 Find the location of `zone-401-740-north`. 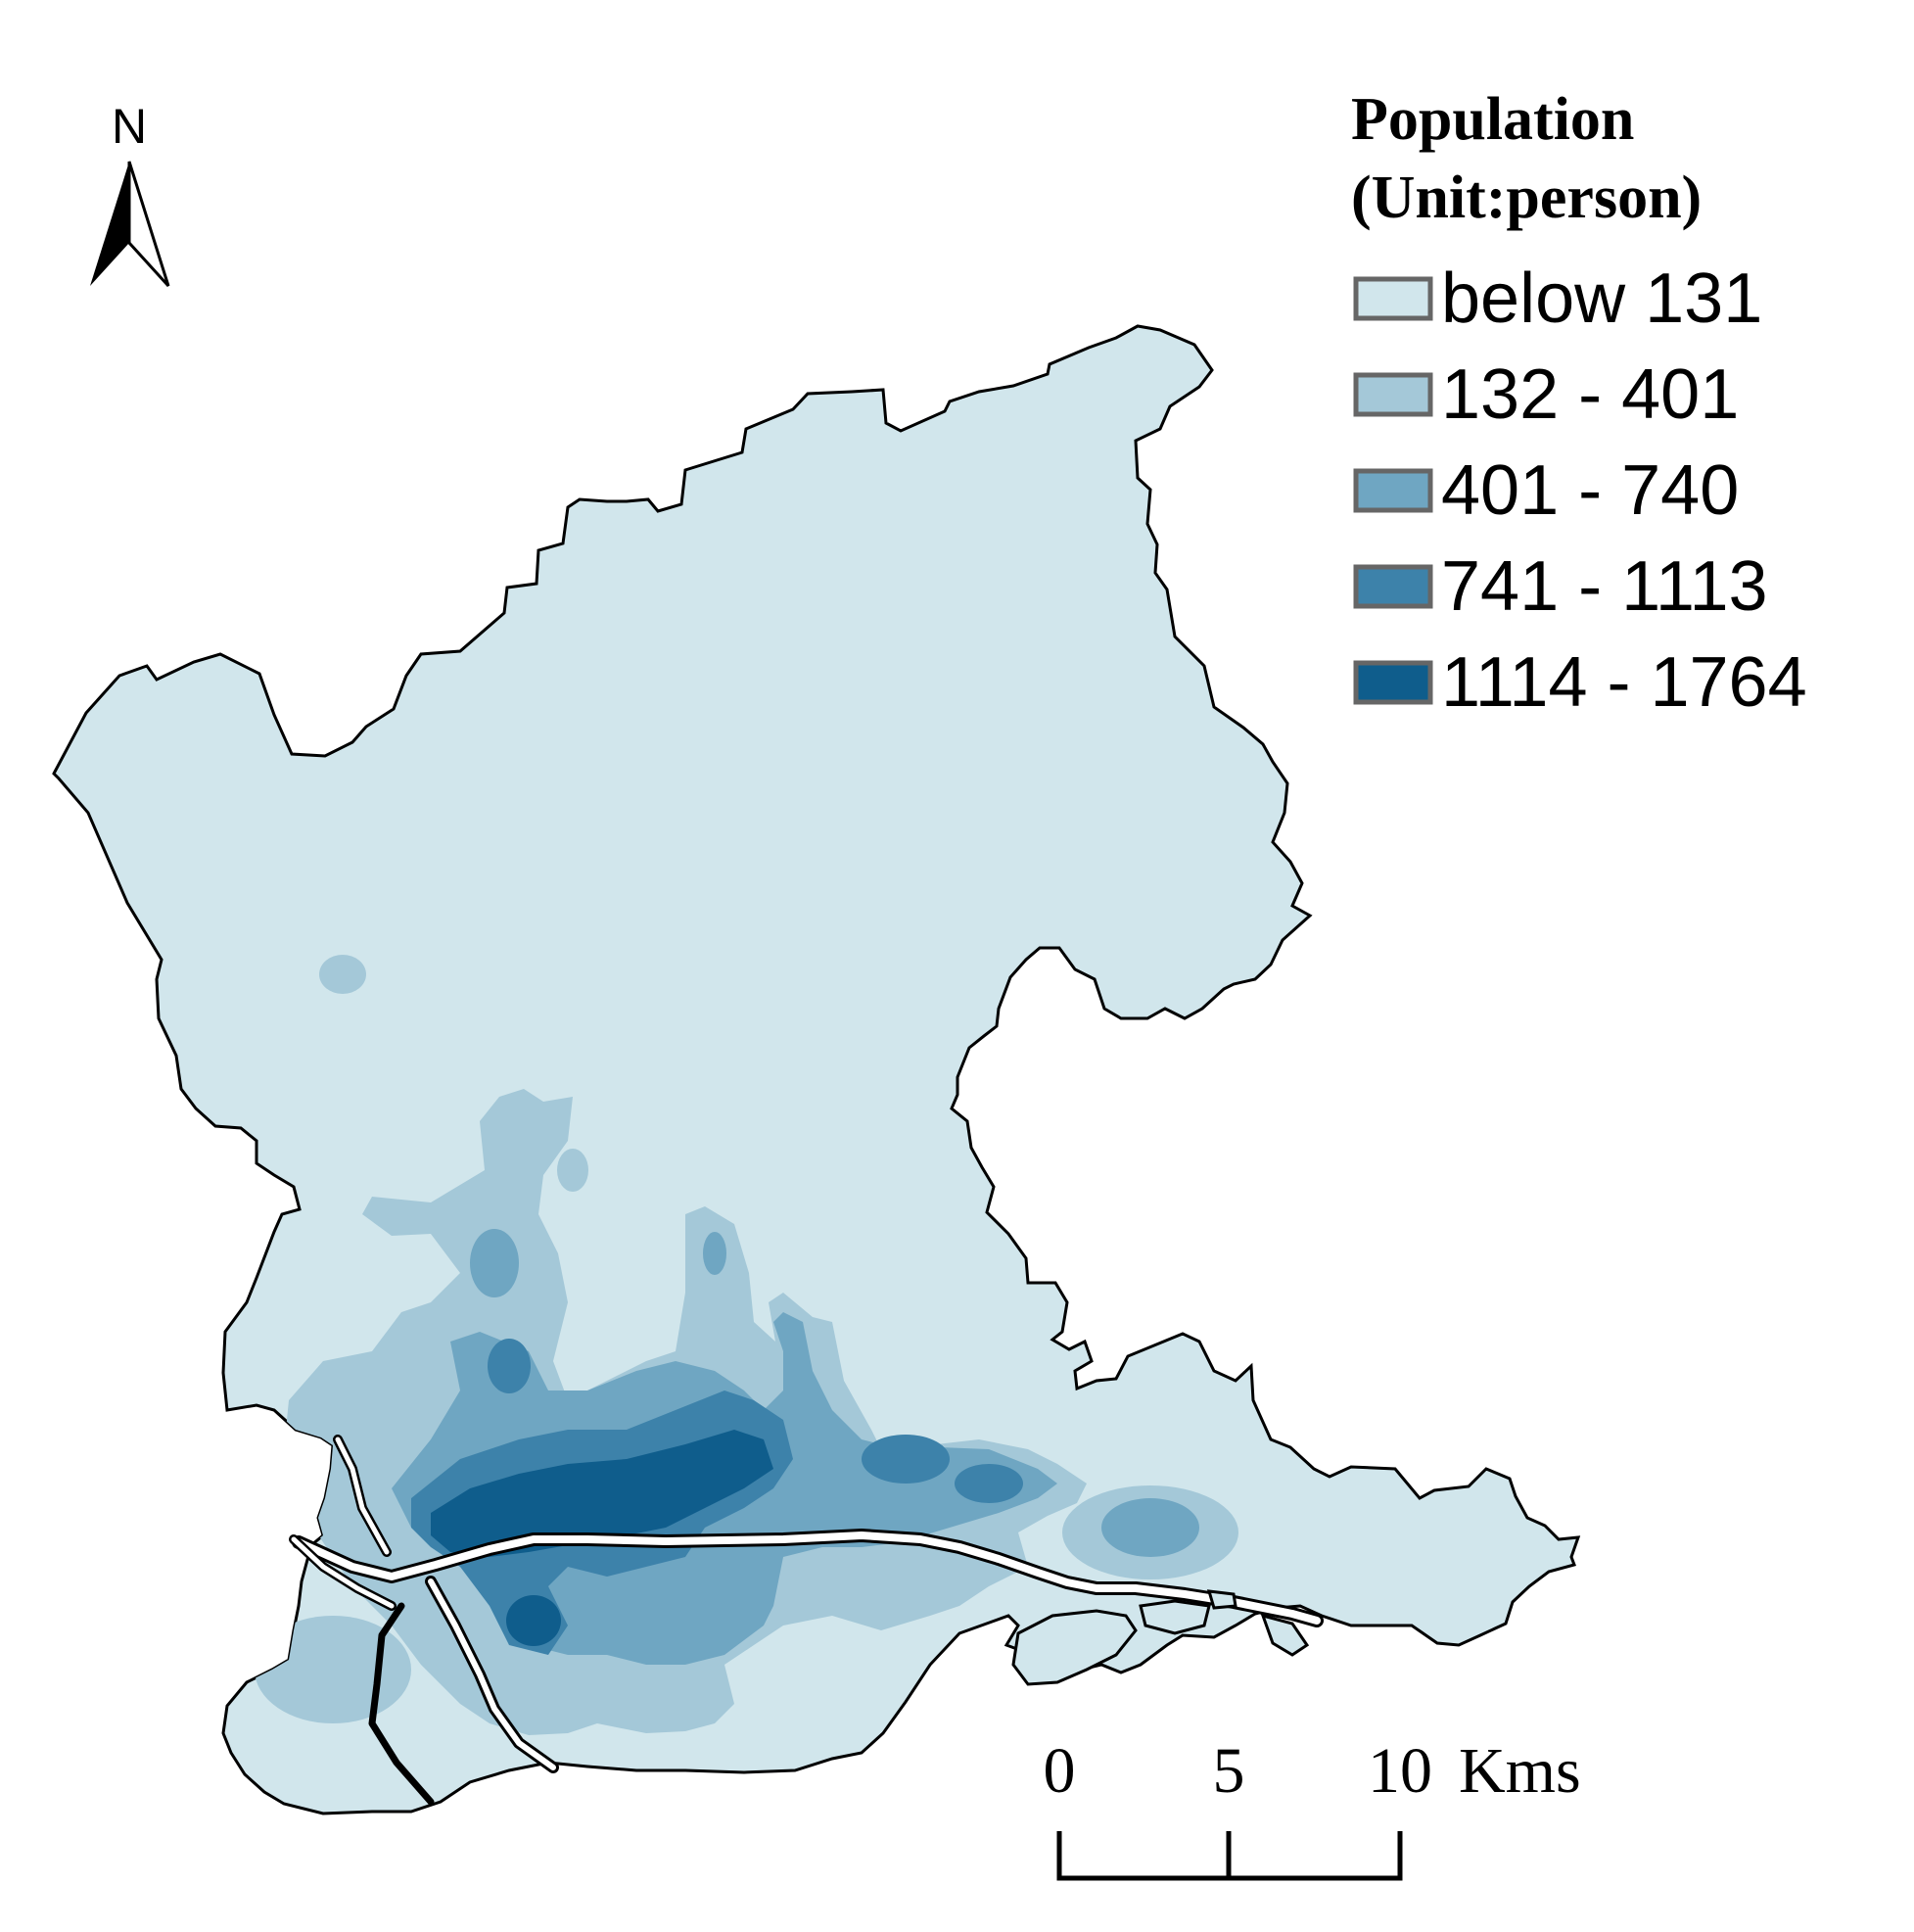

zone-401-740-north is located at coordinates (494, 1263).